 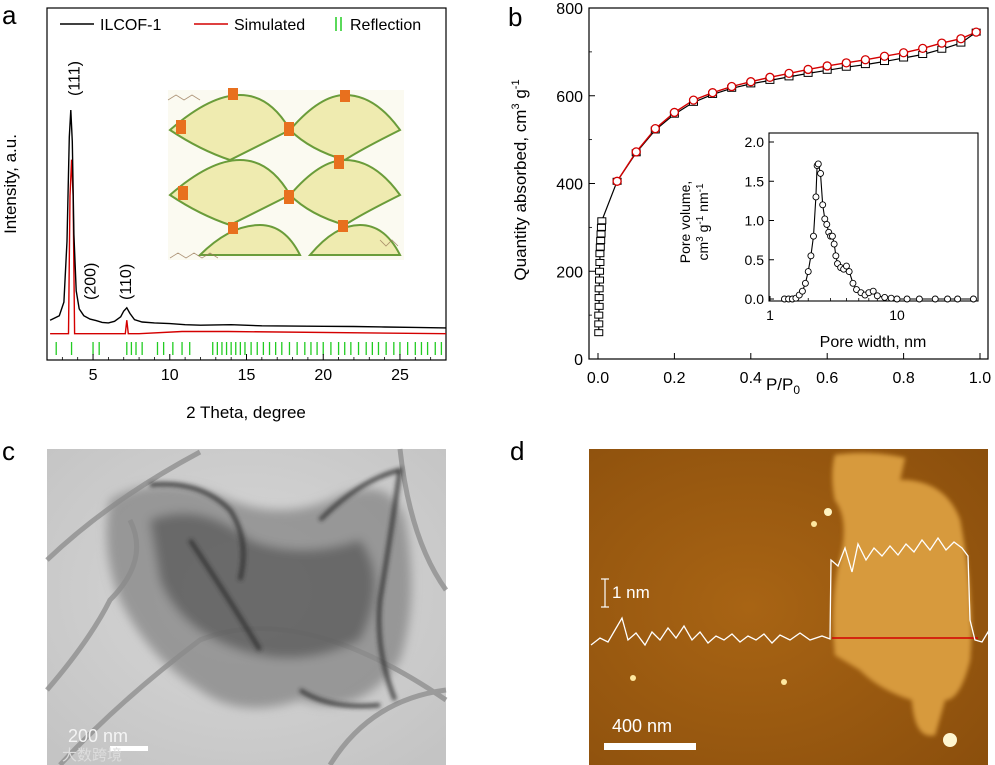 I want to click on x-tick-label: 0.6, so click(x=827, y=378).